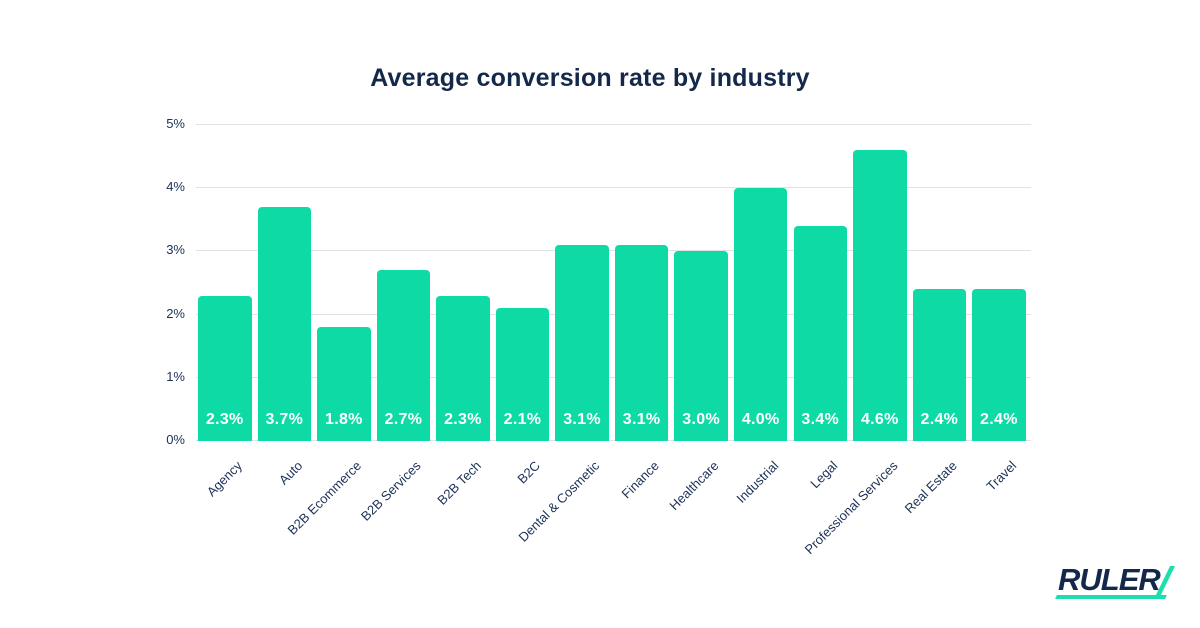 This screenshot has height=628, width=1200. What do you see at coordinates (463, 368) in the screenshot?
I see `bar-b2b-tech: 2.3%` at bounding box center [463, 368].